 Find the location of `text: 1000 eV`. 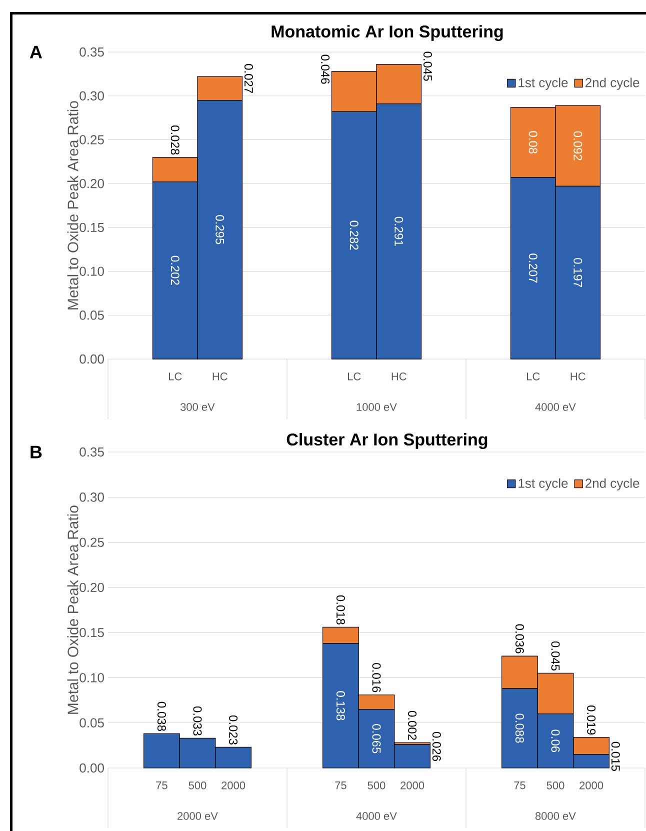

text: 1000 eV is located at coordinates (376, 407).